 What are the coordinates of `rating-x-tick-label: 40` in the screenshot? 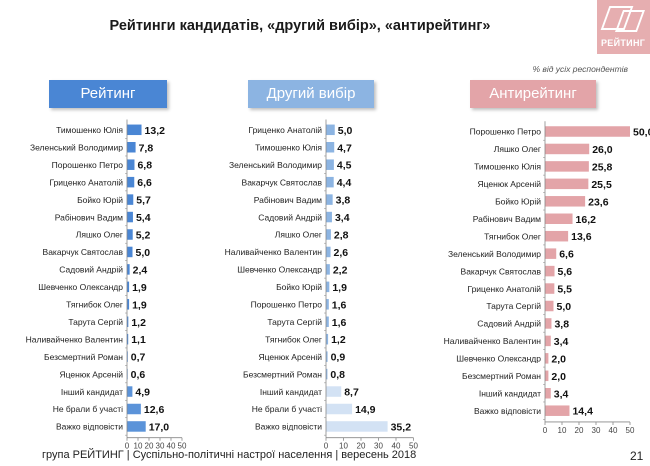 It's located at (171, 446).